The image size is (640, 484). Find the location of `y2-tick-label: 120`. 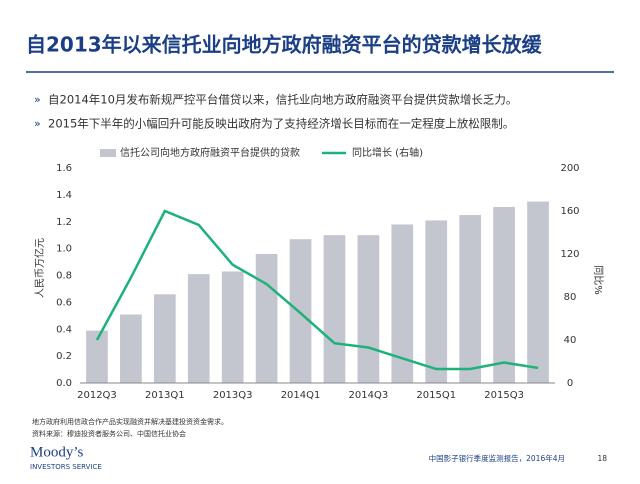

y2-tick-label: 120 is located at coordinates (569, 254).